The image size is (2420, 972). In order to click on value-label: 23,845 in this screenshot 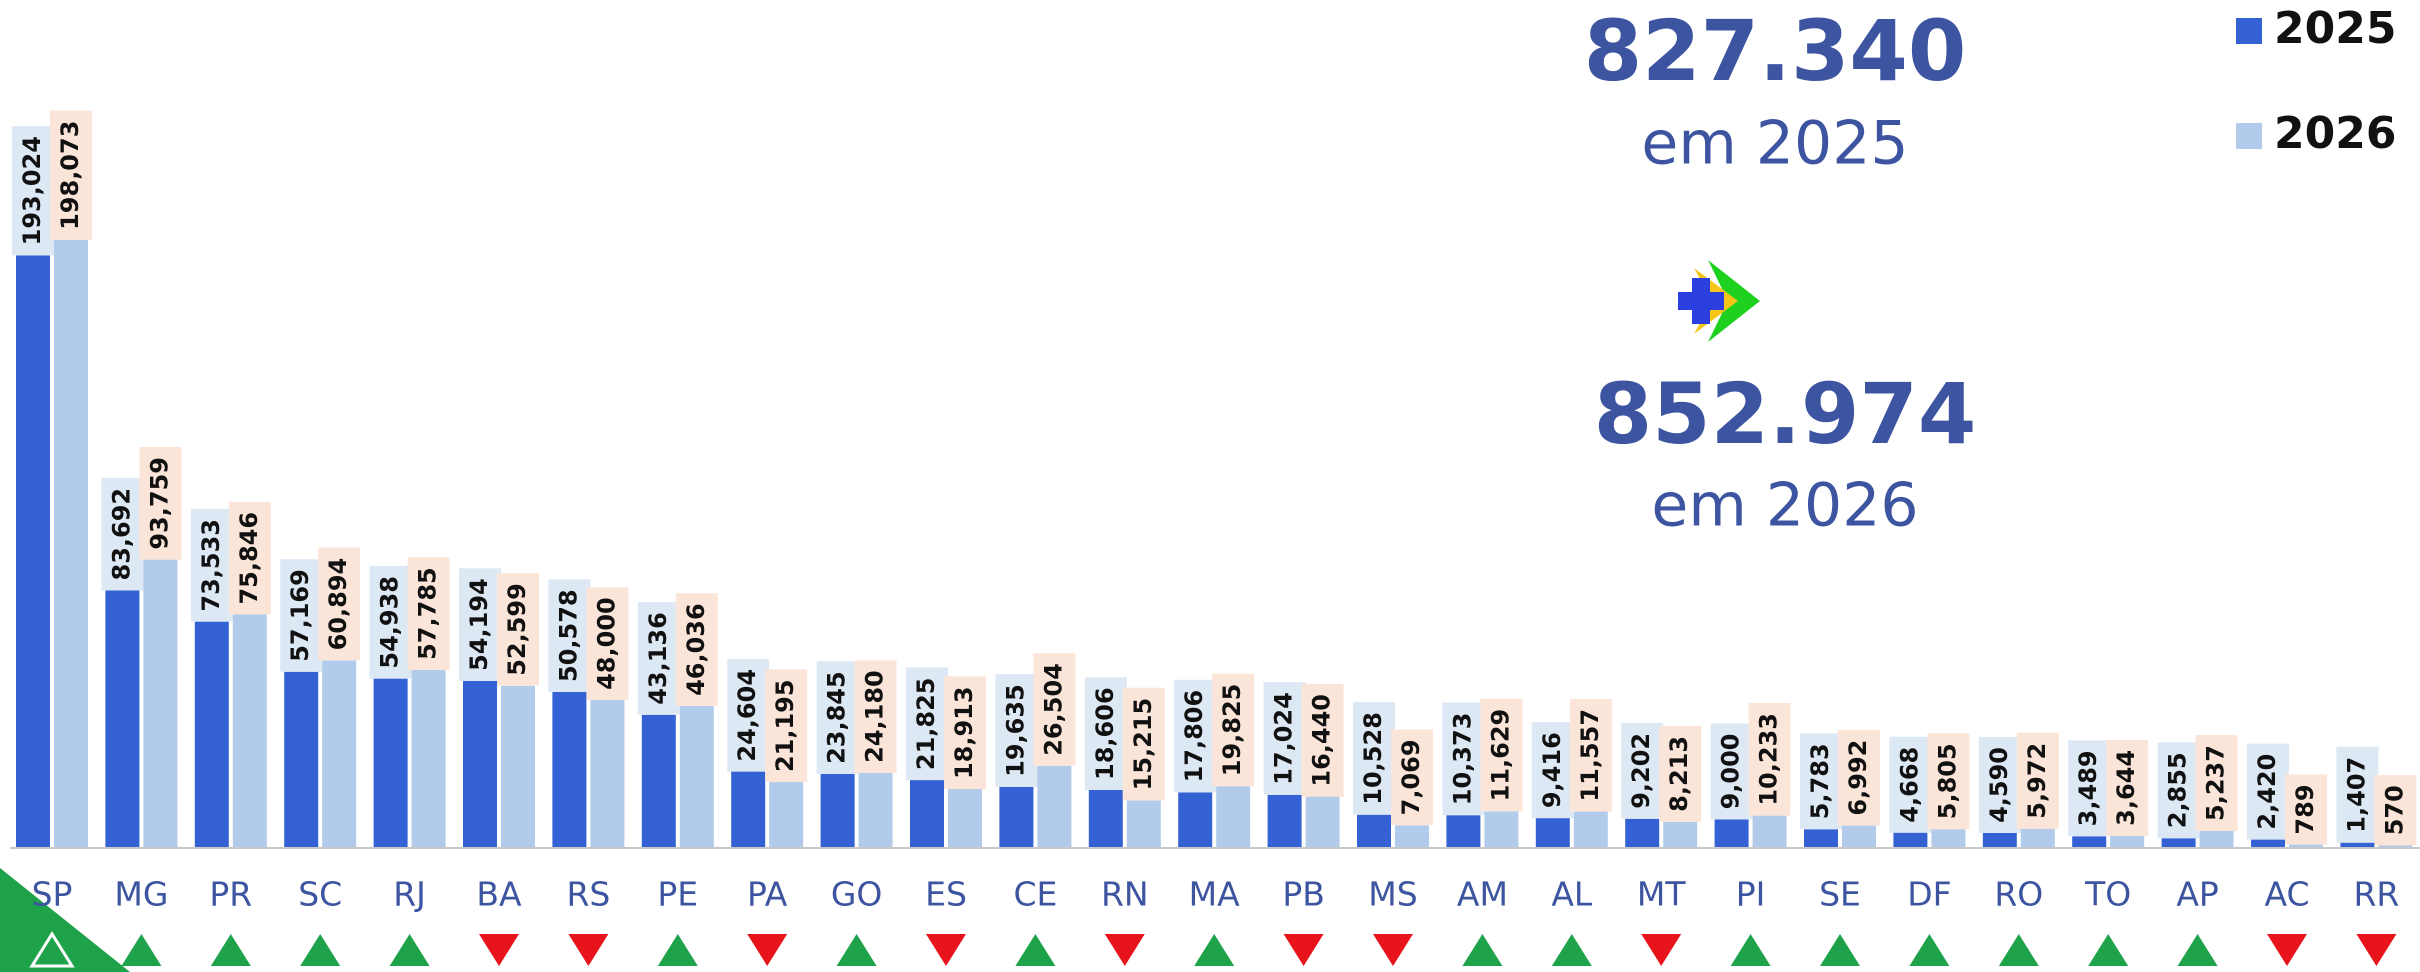, I will do `click(837, 717)`.